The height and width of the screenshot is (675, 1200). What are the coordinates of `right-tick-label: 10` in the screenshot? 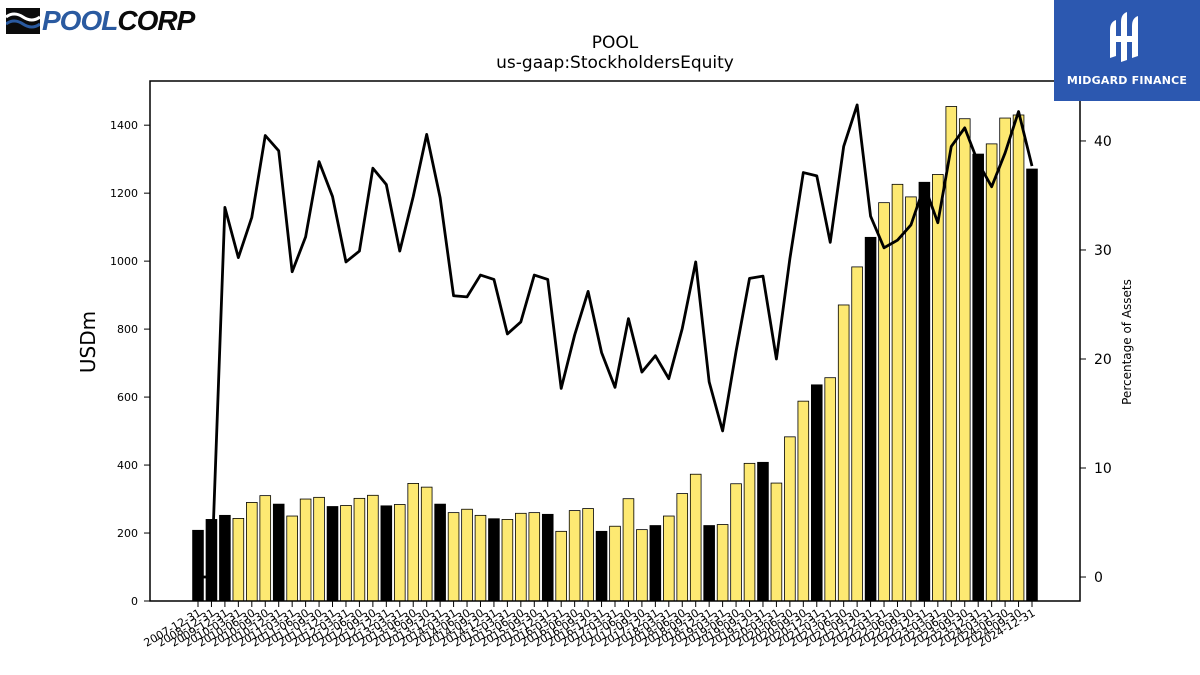 It's located at (1103, 469).